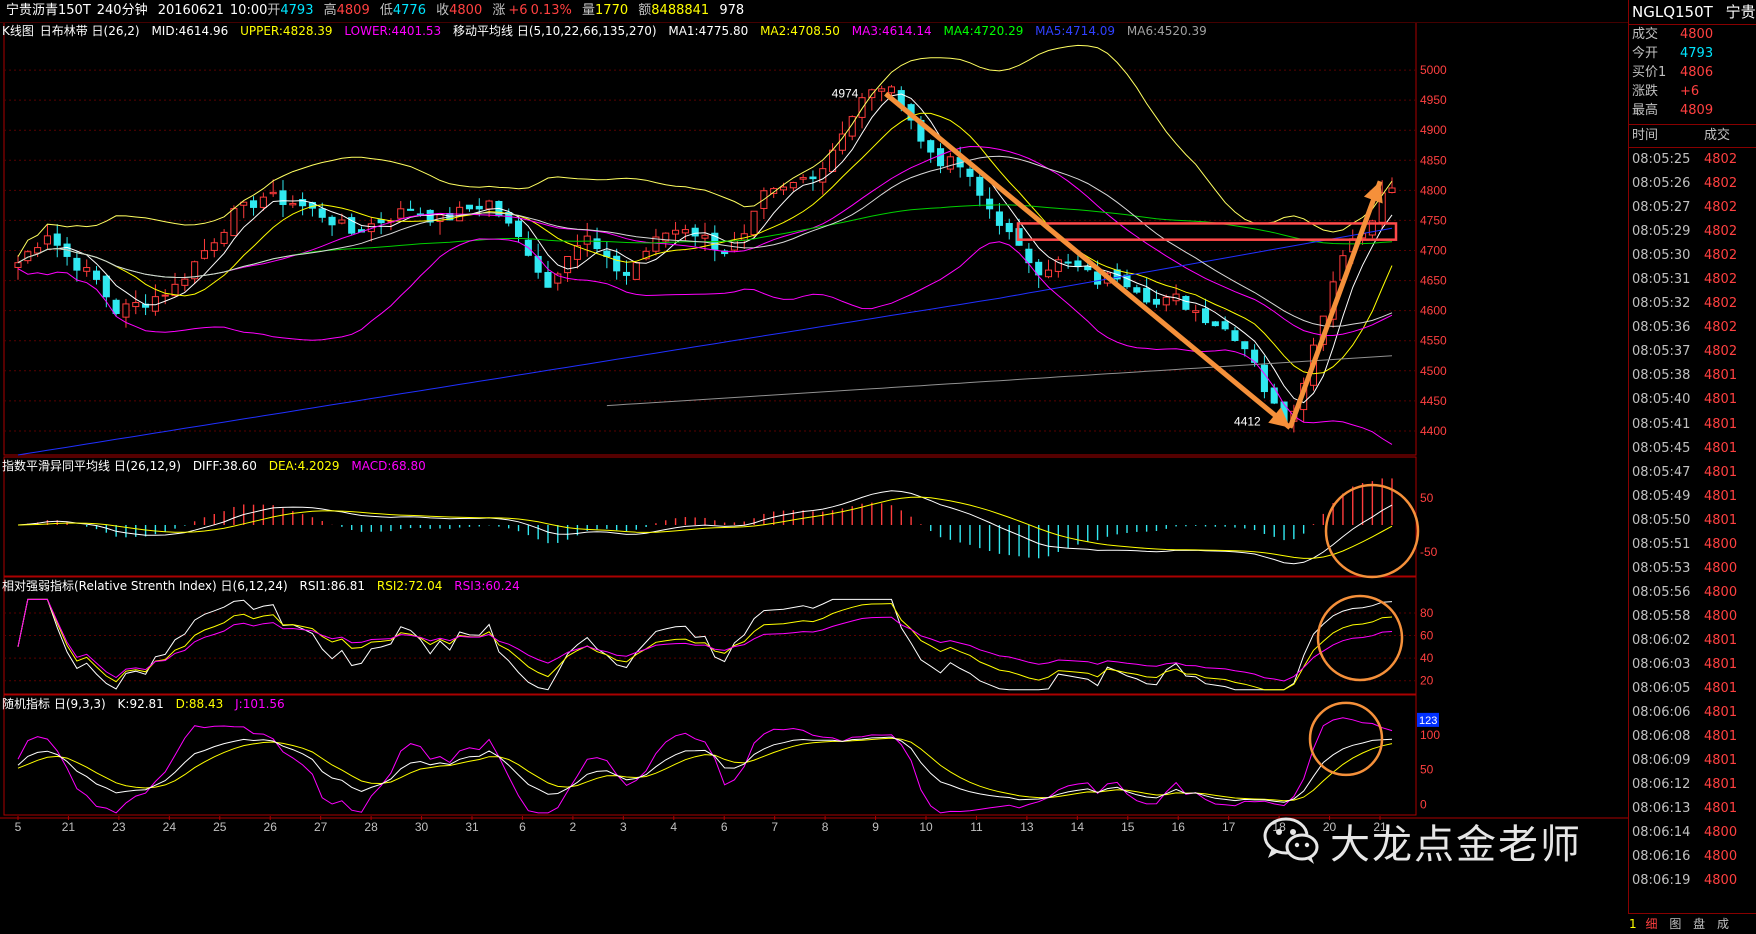  What do you see at coordinates (1661, 159) in the screenshot?
I see `tick-time: 08:05:25` at bounding box center [1661, 159].